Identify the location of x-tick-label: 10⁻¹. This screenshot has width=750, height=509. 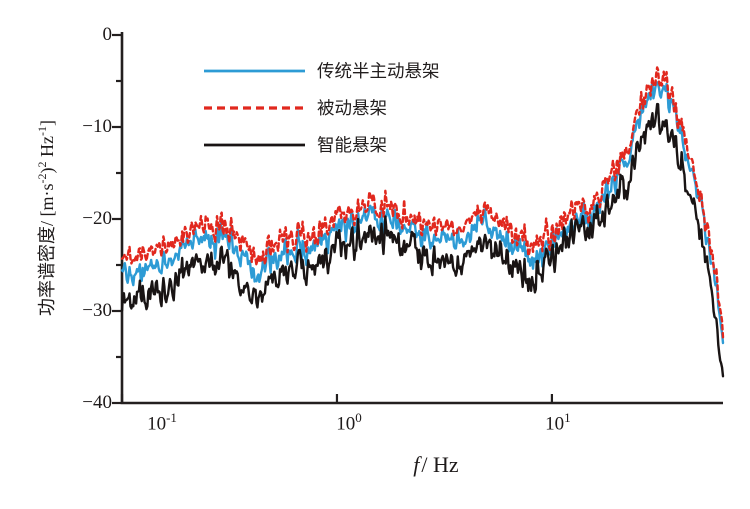
(162, 422).